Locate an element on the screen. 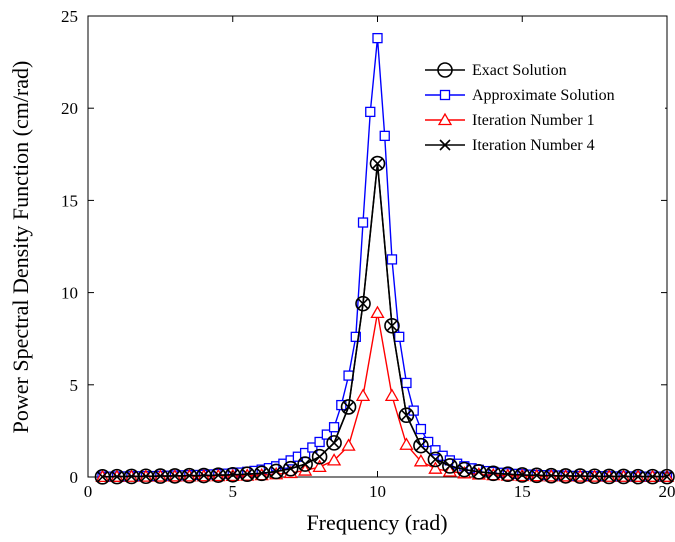 This screenshot has width=675, height=542. legend-item-iteration-number-4: Iteration Number 4 is located at coordinates (510, 145).